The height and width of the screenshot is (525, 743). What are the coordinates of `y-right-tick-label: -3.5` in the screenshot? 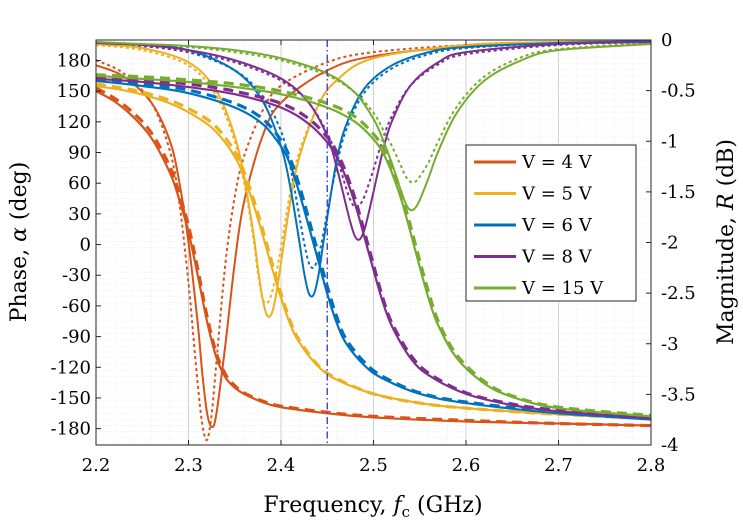 It's located at (678, 394).